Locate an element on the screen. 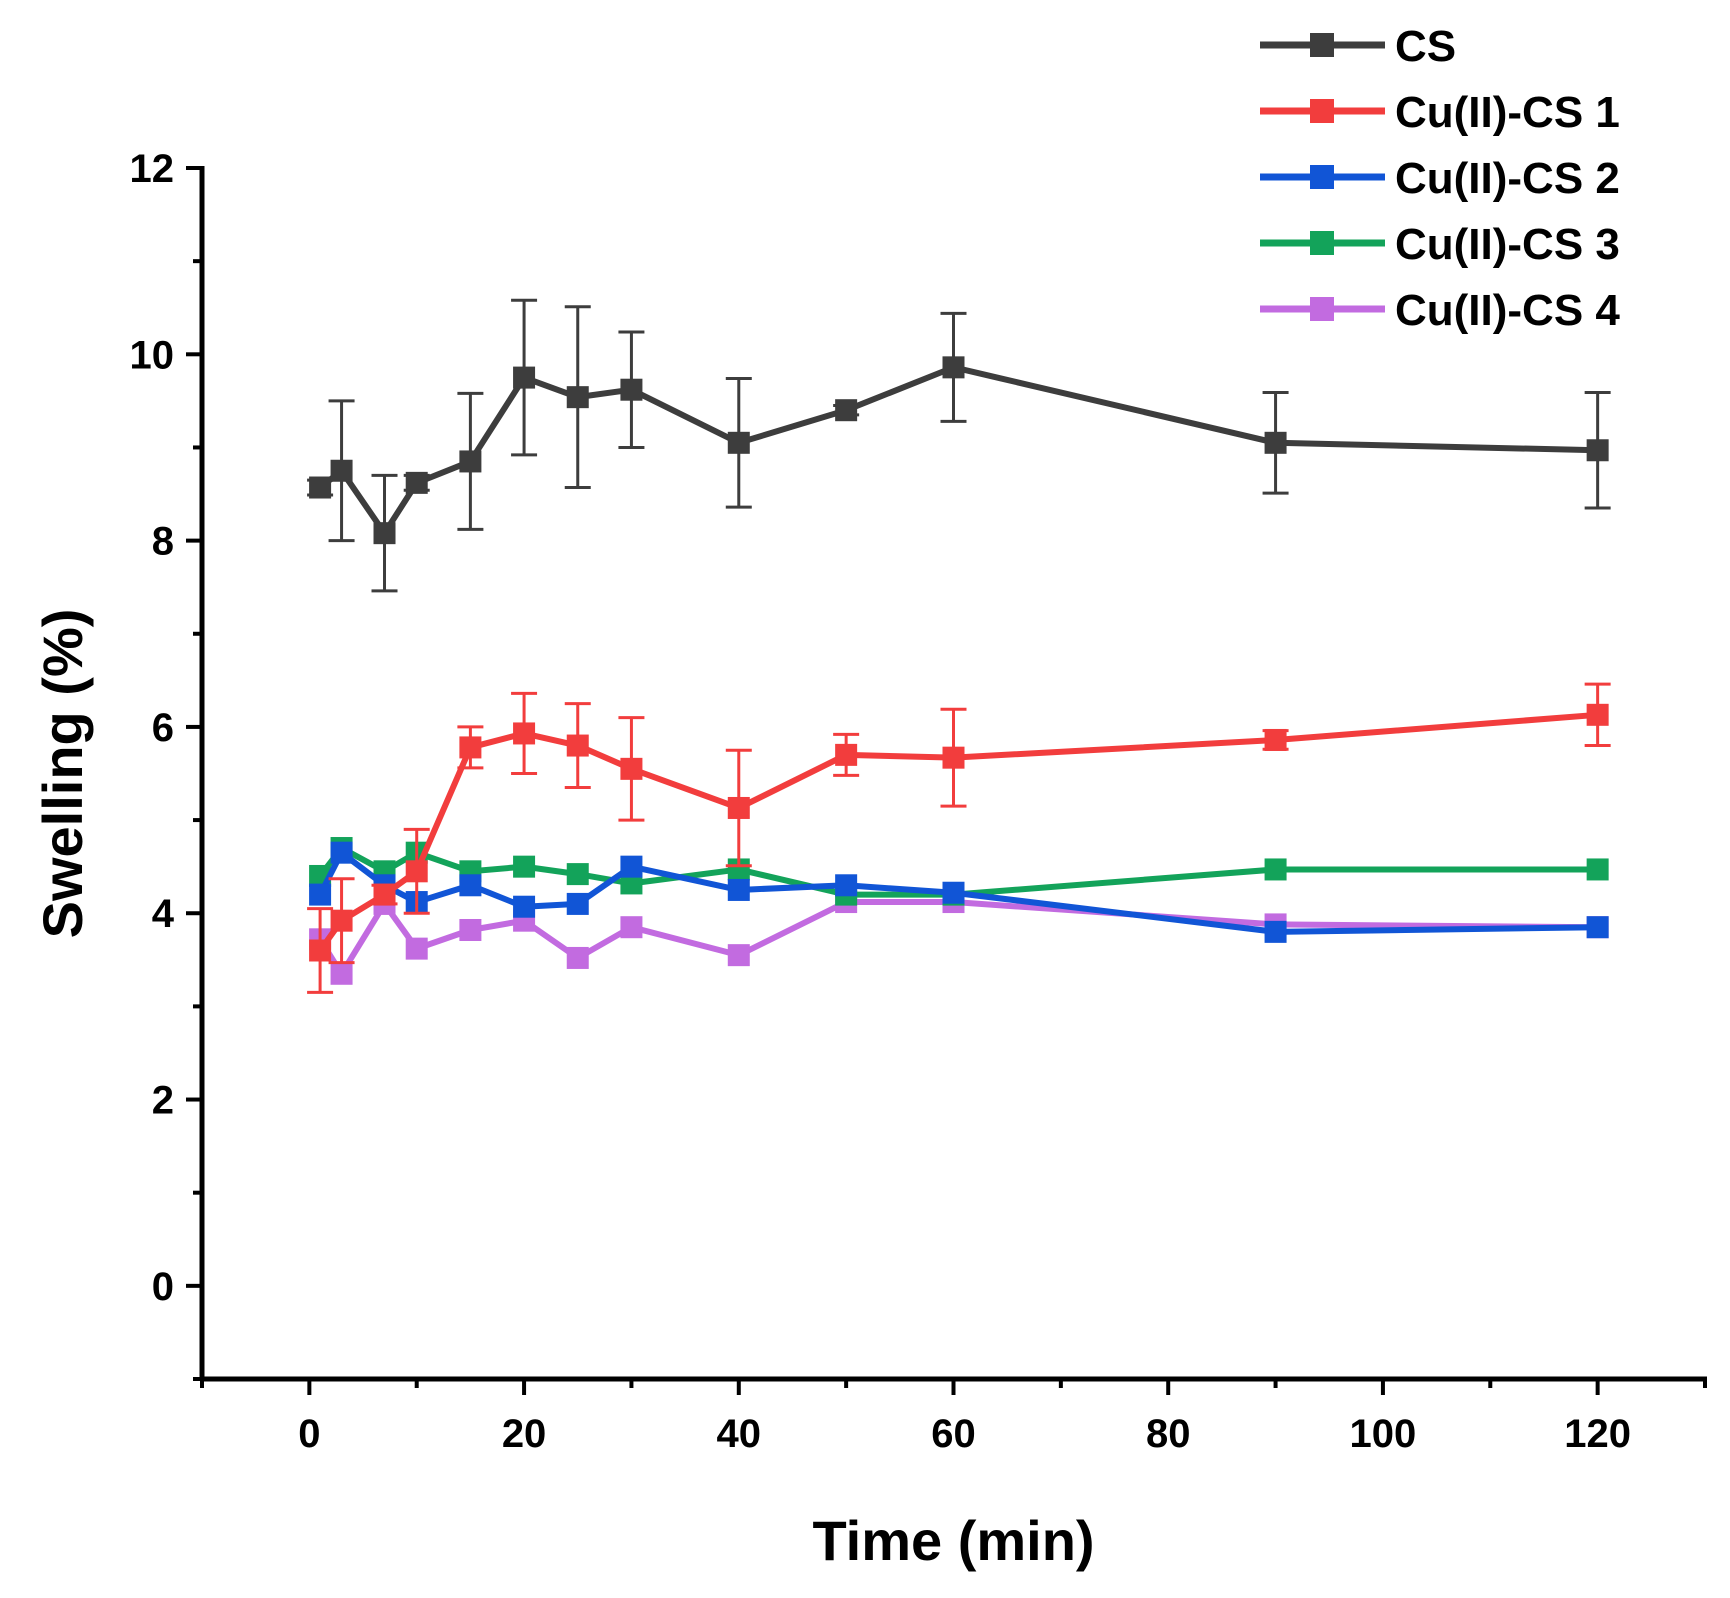 The height and width of the screenshot is (1598, 1730). y-tick-label: 10 is located at coordinates (152, 355).